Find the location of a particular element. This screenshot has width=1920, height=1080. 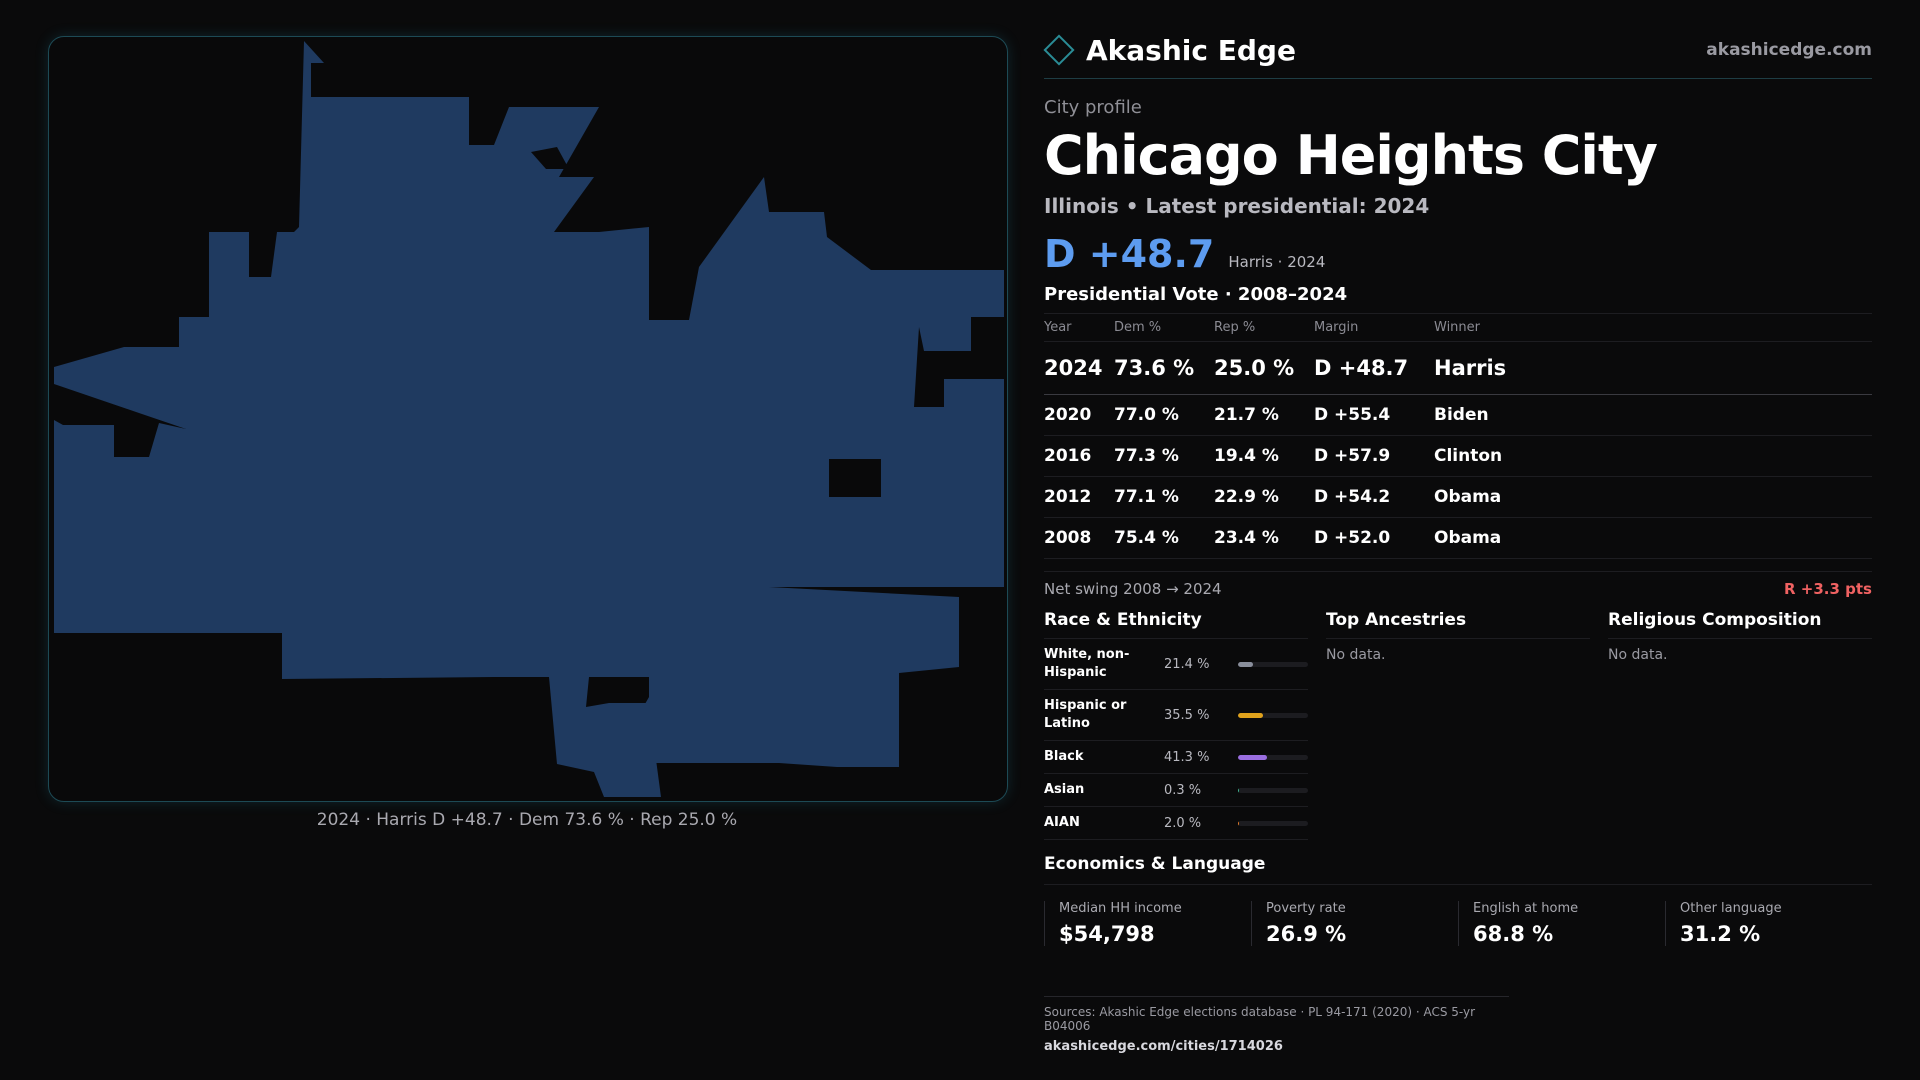

religion-section: Religious Composition No data. is located at coordinates (1740, 725).